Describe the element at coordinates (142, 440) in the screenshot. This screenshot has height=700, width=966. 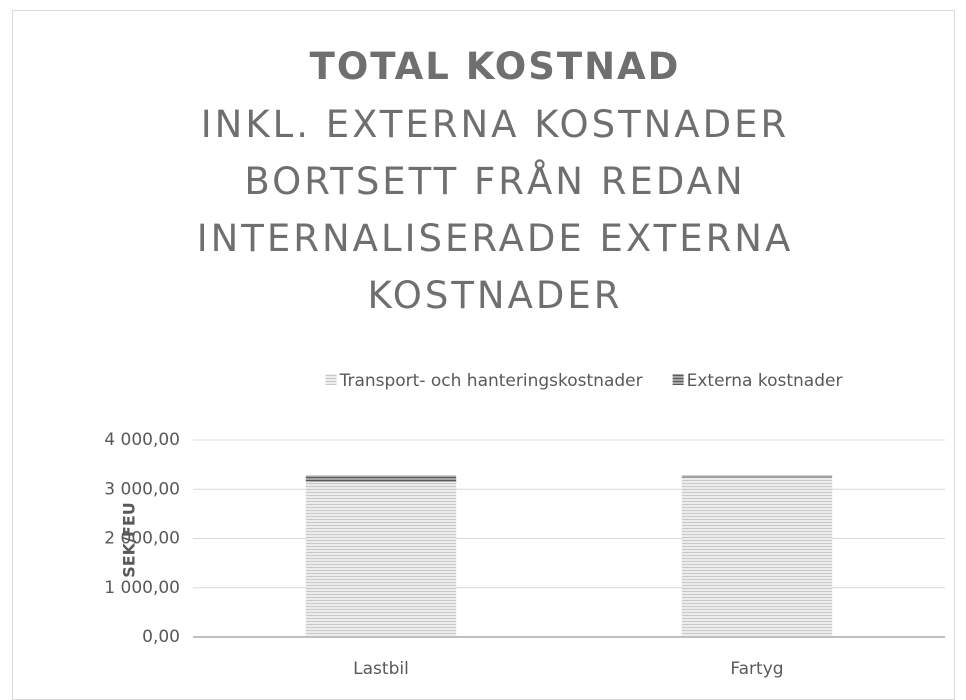
I see `y-tick-label: 4 000,00` at that location.